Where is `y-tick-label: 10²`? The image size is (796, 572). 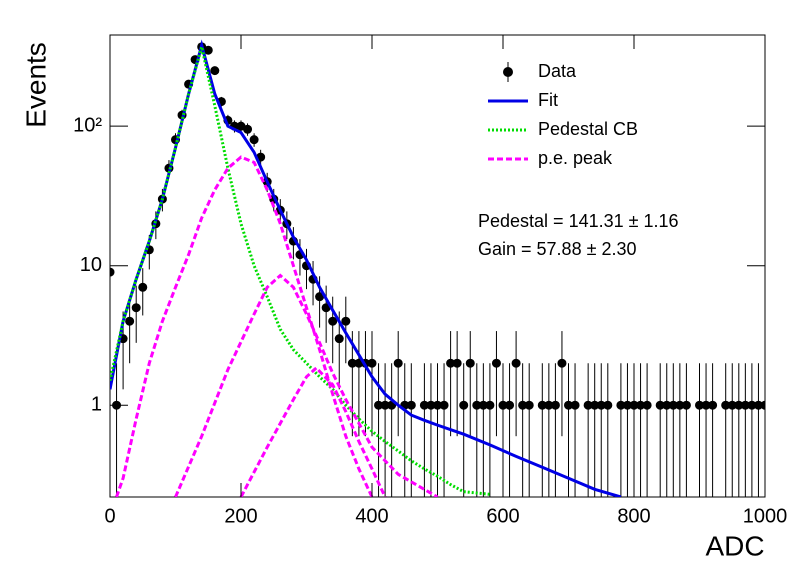 y-tick-label: 10² is located at coordinates (87, 125).